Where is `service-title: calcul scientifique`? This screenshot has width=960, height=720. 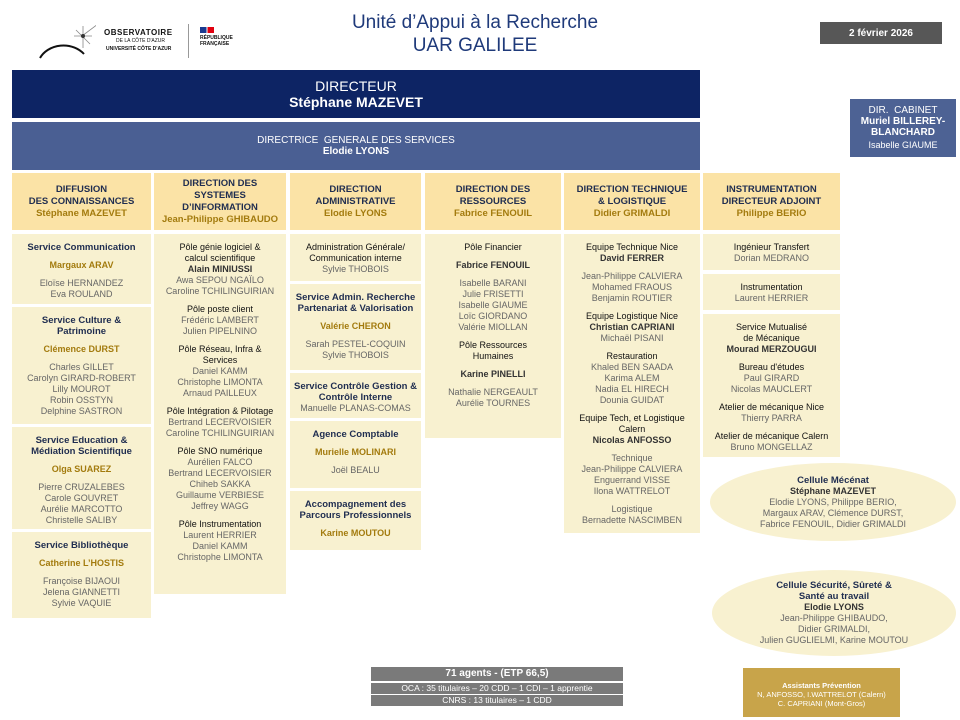
service-title: calcul scientifique is located at coordinates (220, 258).